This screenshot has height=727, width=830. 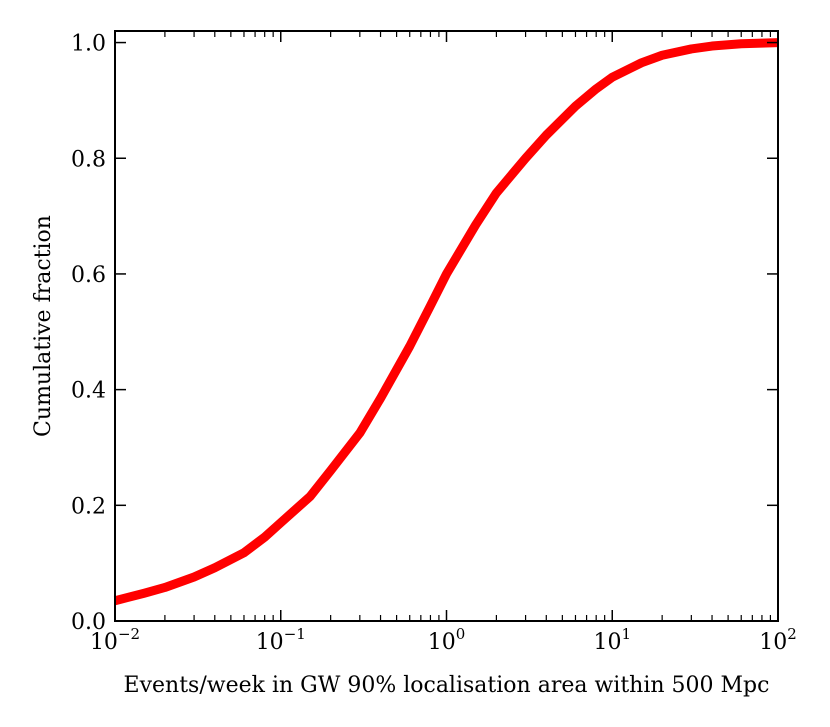 What do you see at coordinates (626, 634) in the screenshot?
I see `x-tick-exponent: 1` at bounding box center [626, 634].